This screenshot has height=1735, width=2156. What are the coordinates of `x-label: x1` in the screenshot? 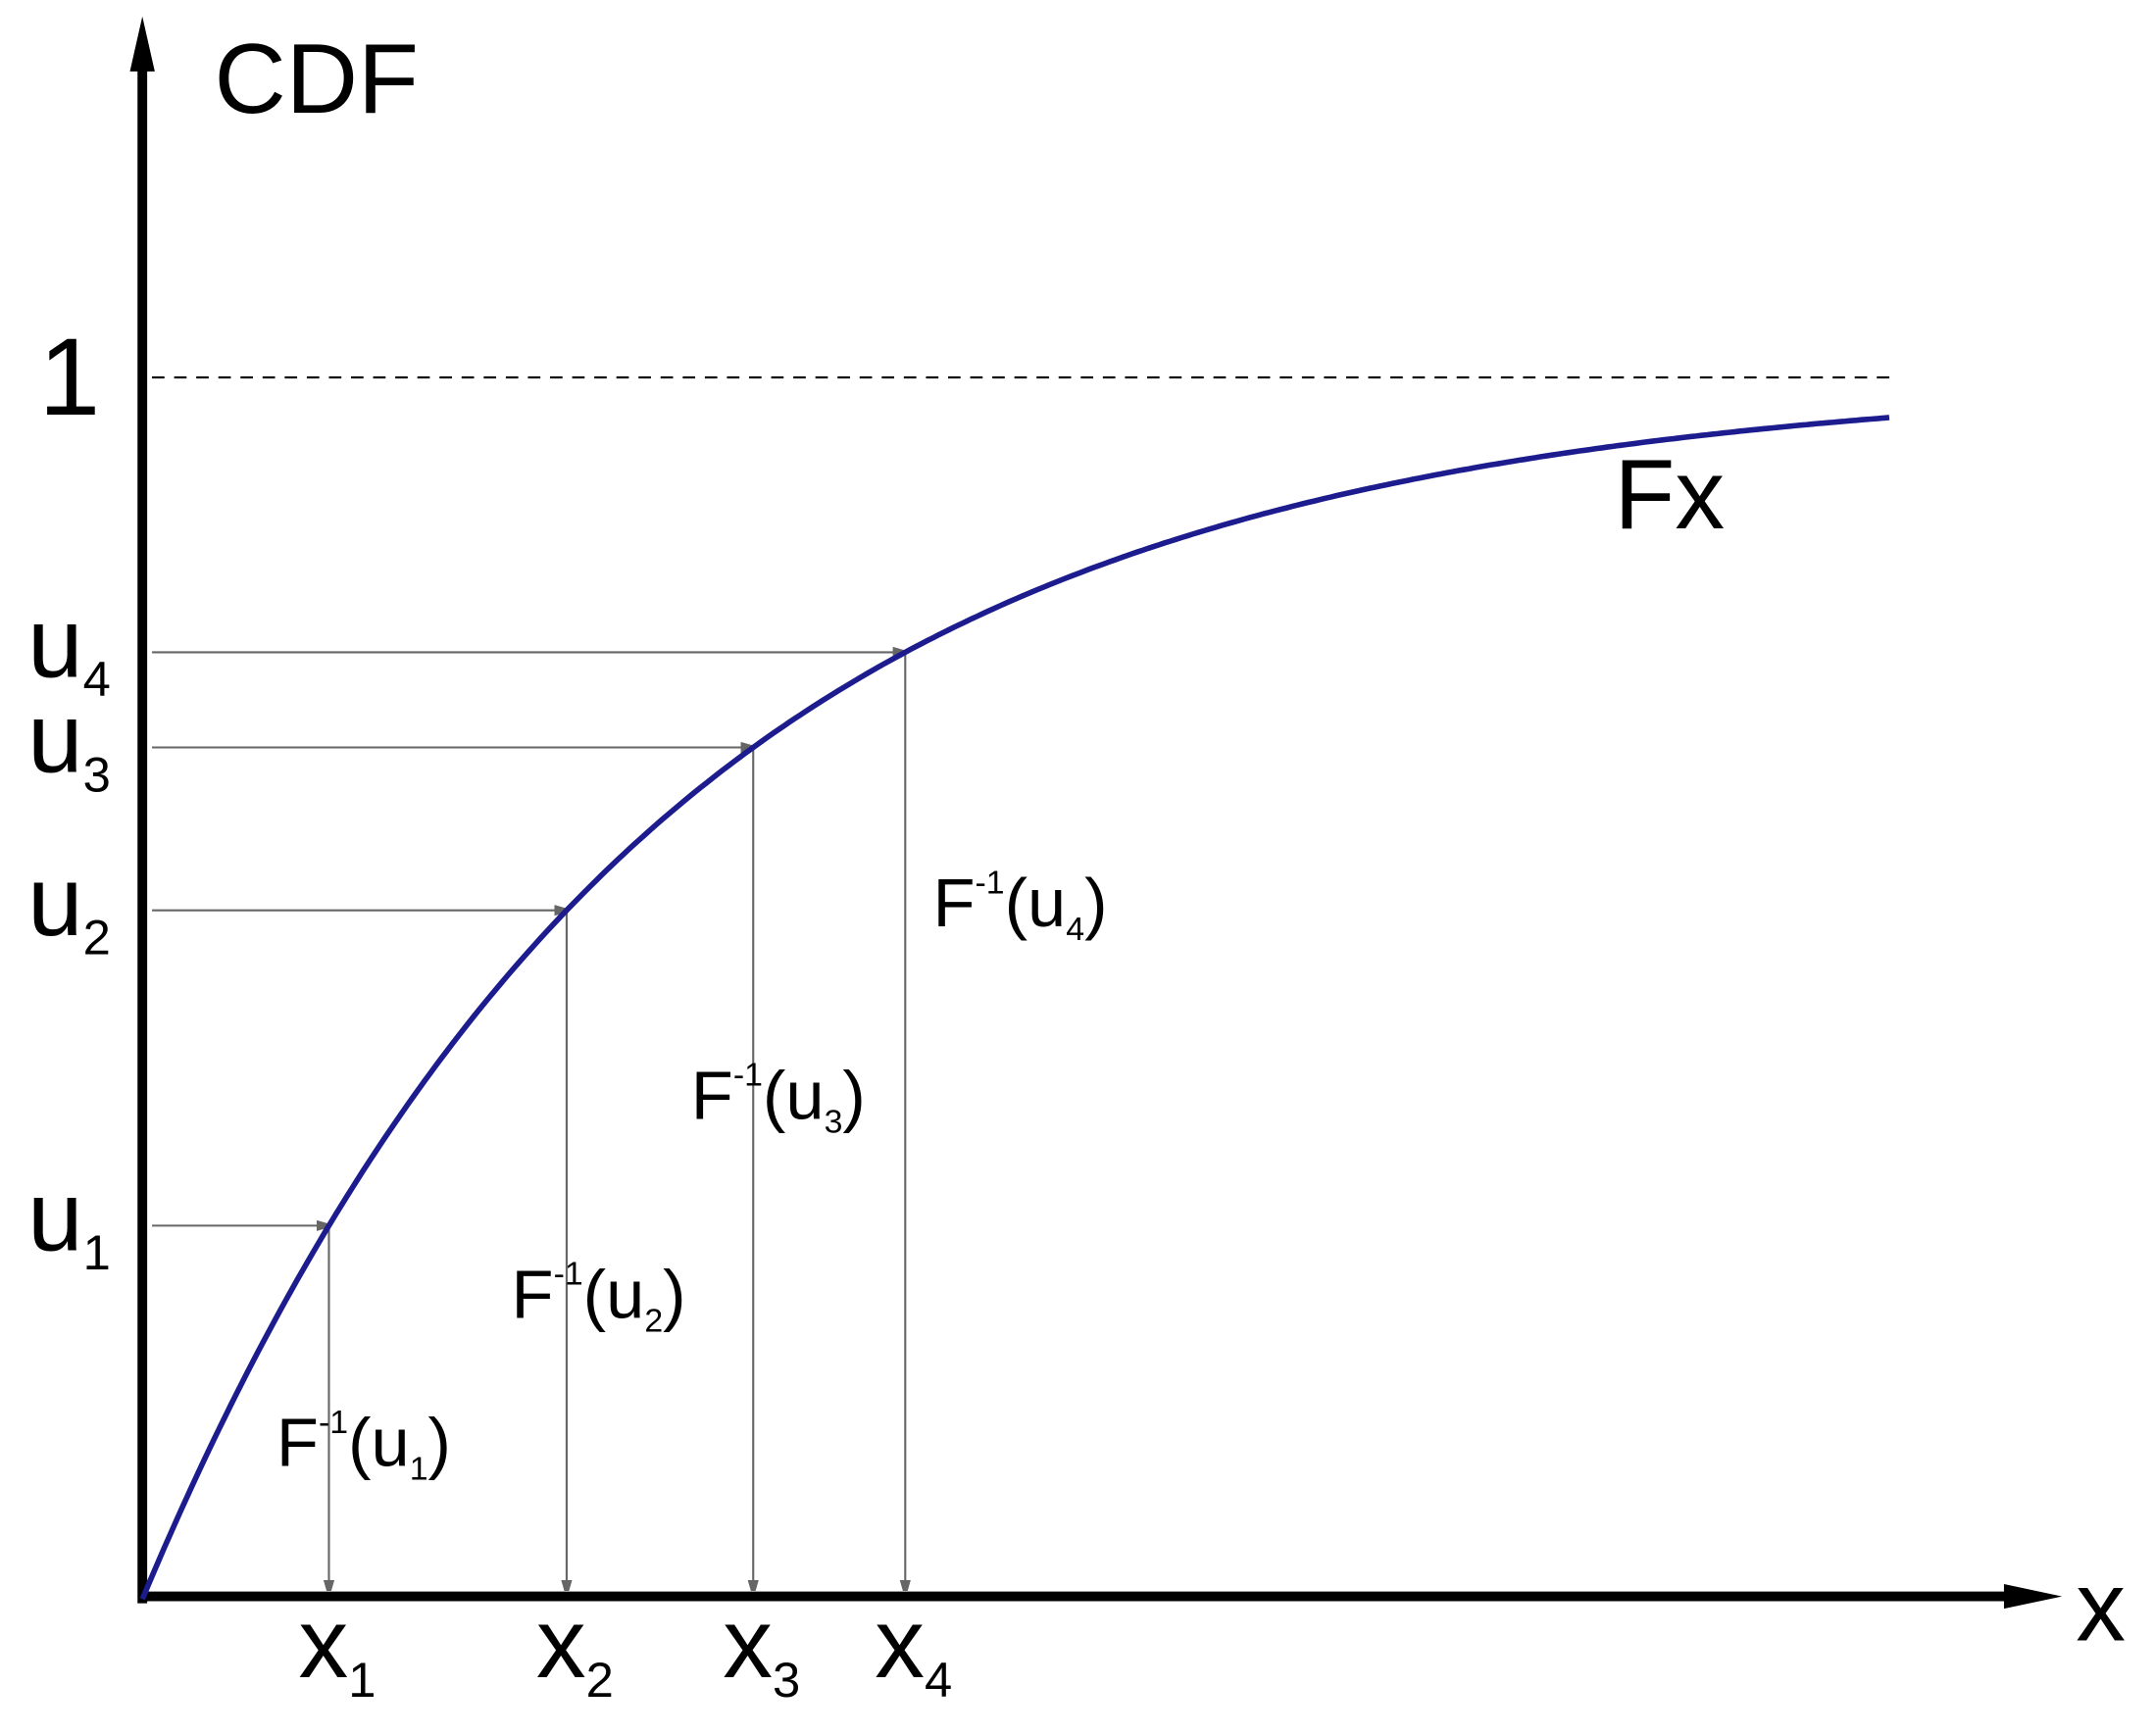 It's located at (337, 1647).